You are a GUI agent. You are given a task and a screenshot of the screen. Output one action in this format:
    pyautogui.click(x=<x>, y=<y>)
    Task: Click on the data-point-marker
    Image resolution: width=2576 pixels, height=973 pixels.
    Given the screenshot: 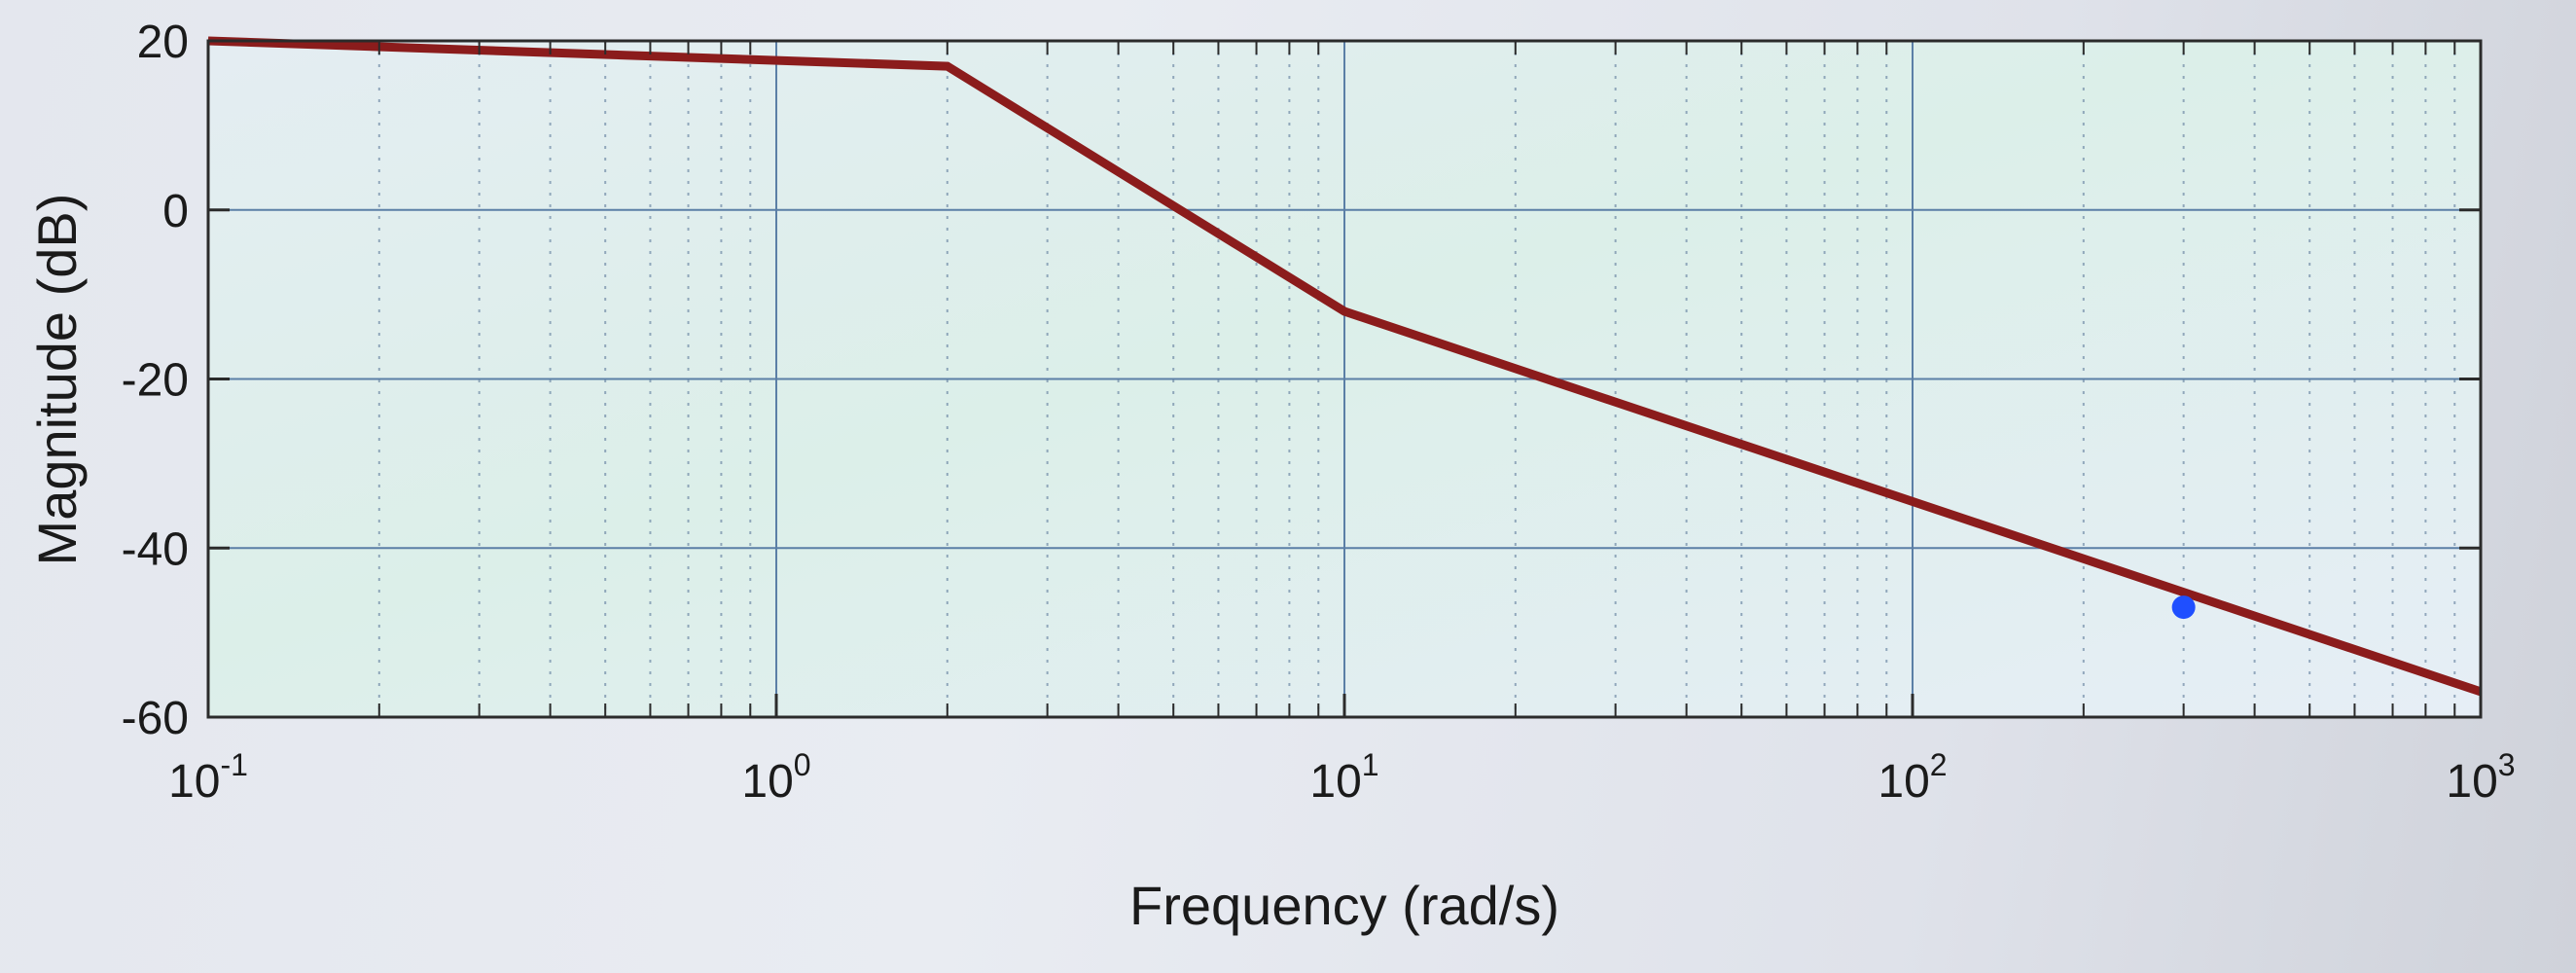 What is the action you would take?
    pyautogui.click(x=2183, y=607)
    